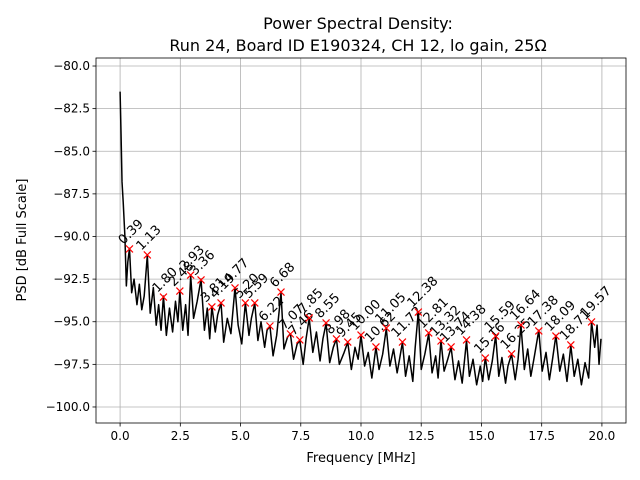 The width and height of the screenshot is (640, 480). What do you see at coordinates (71, 322) in the screenshot?
I see `y-tick-label: −95.0` at bounding box center [71, 322].